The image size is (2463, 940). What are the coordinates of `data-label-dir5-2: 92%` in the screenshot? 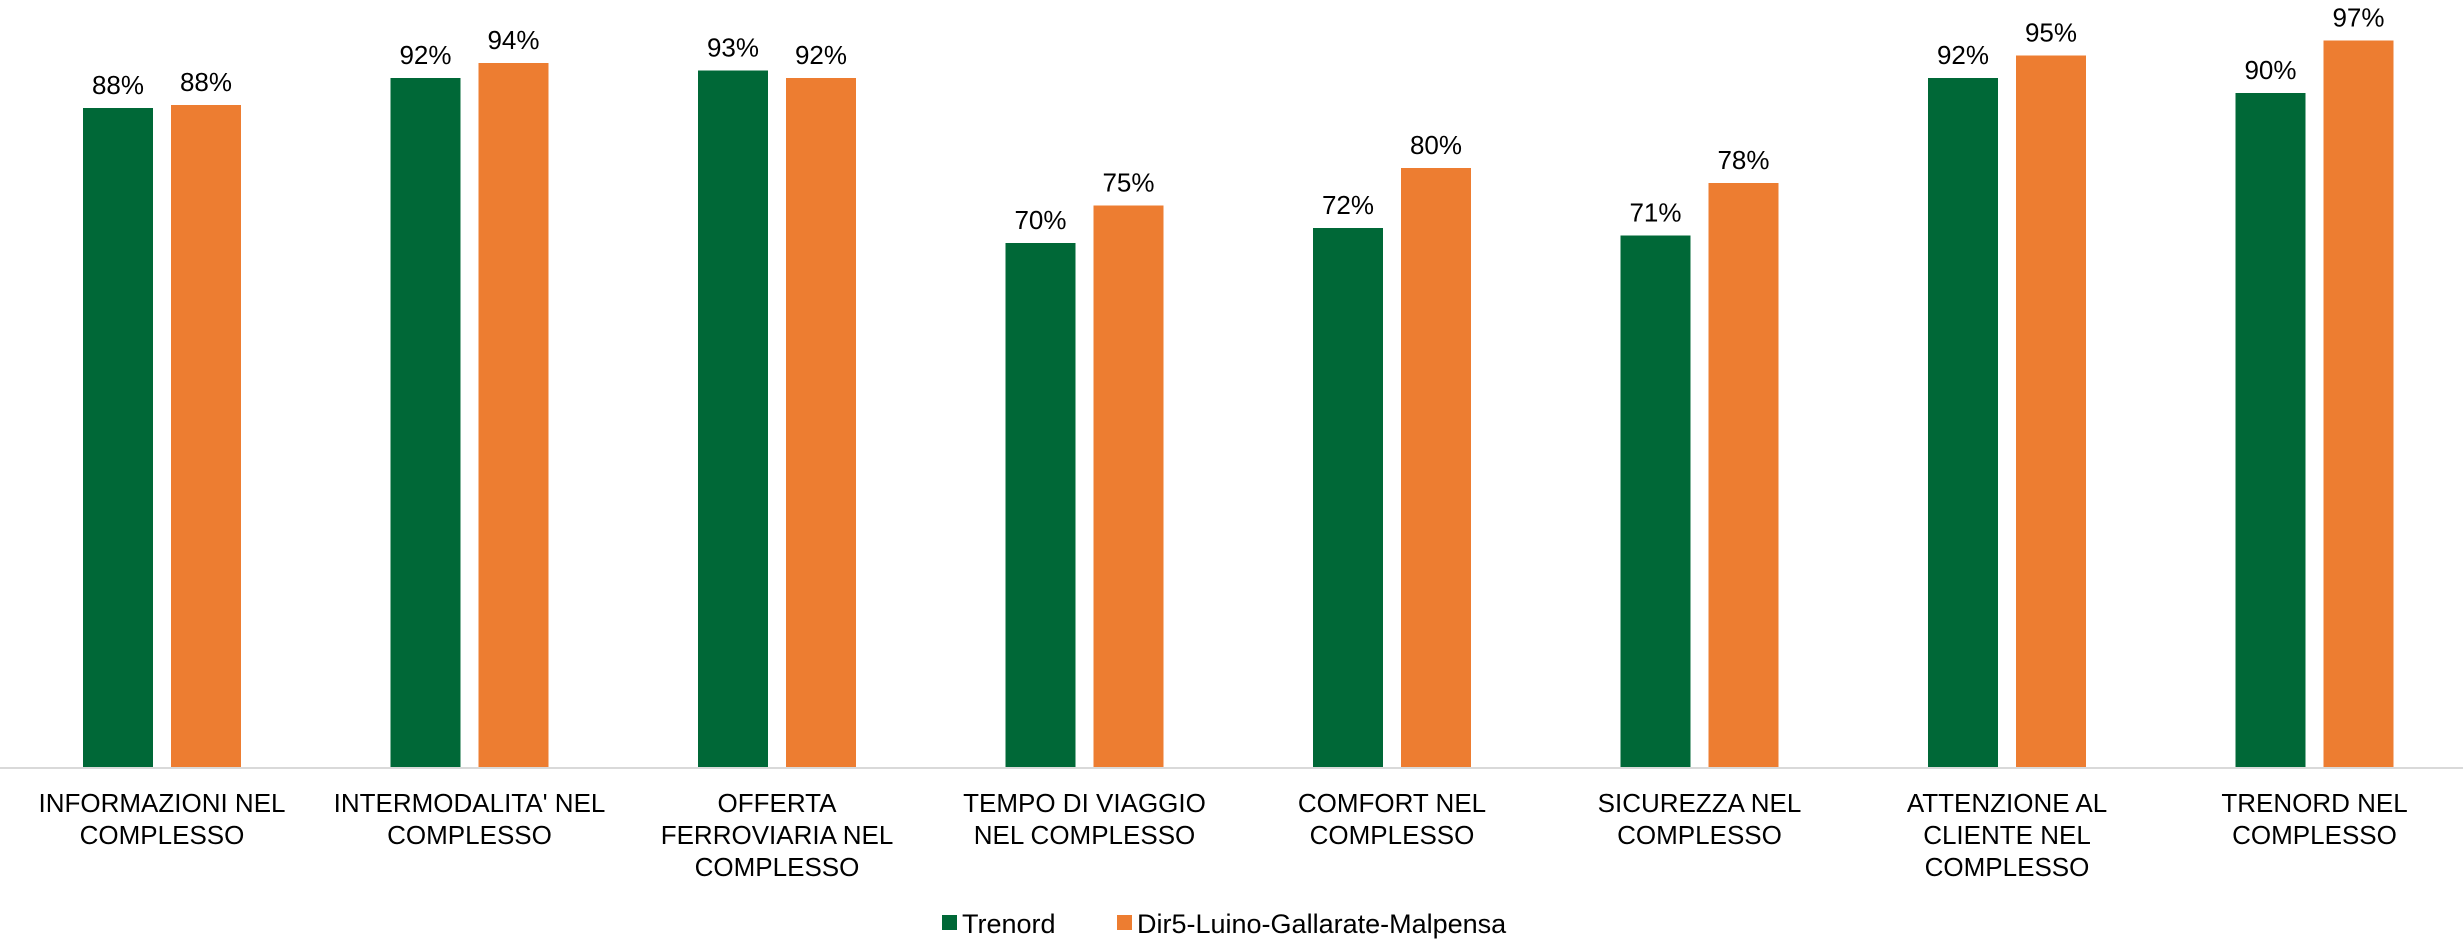 It's located at (821, 55).